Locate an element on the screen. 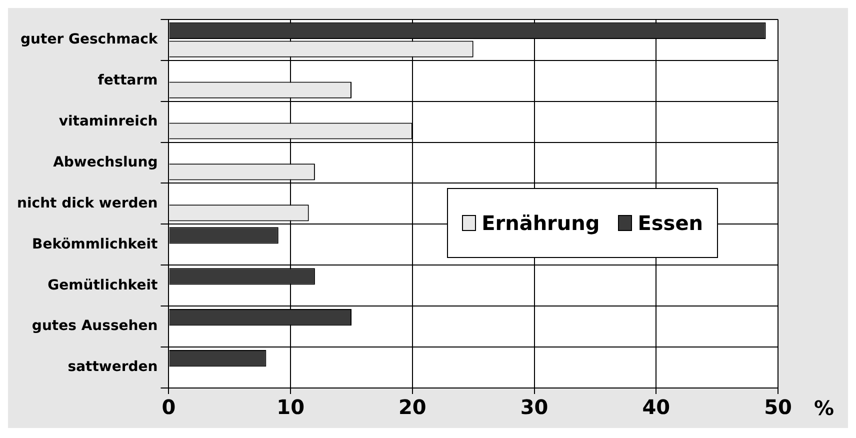 The width and height of the screenshot is (856, 438). y-tick-label: gutes Aussehen is located at coordinates (95, 326).